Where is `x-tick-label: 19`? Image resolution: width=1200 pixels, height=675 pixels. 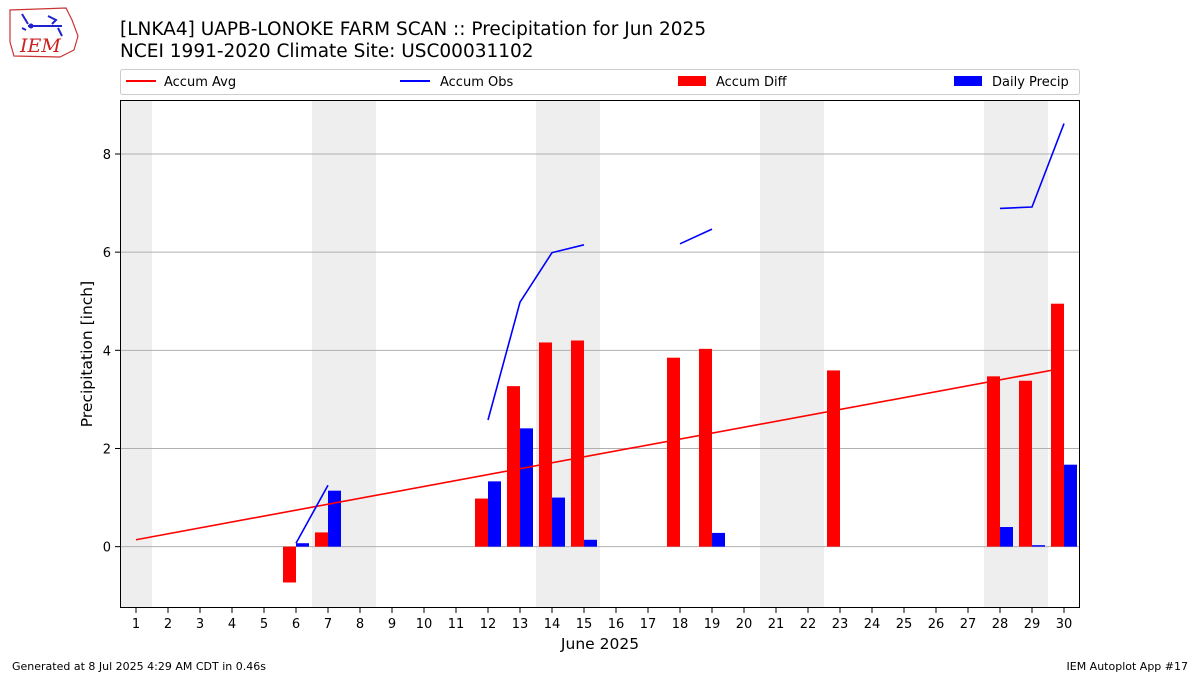 x-tick-label: 19 is located at coordinates (712, 624).